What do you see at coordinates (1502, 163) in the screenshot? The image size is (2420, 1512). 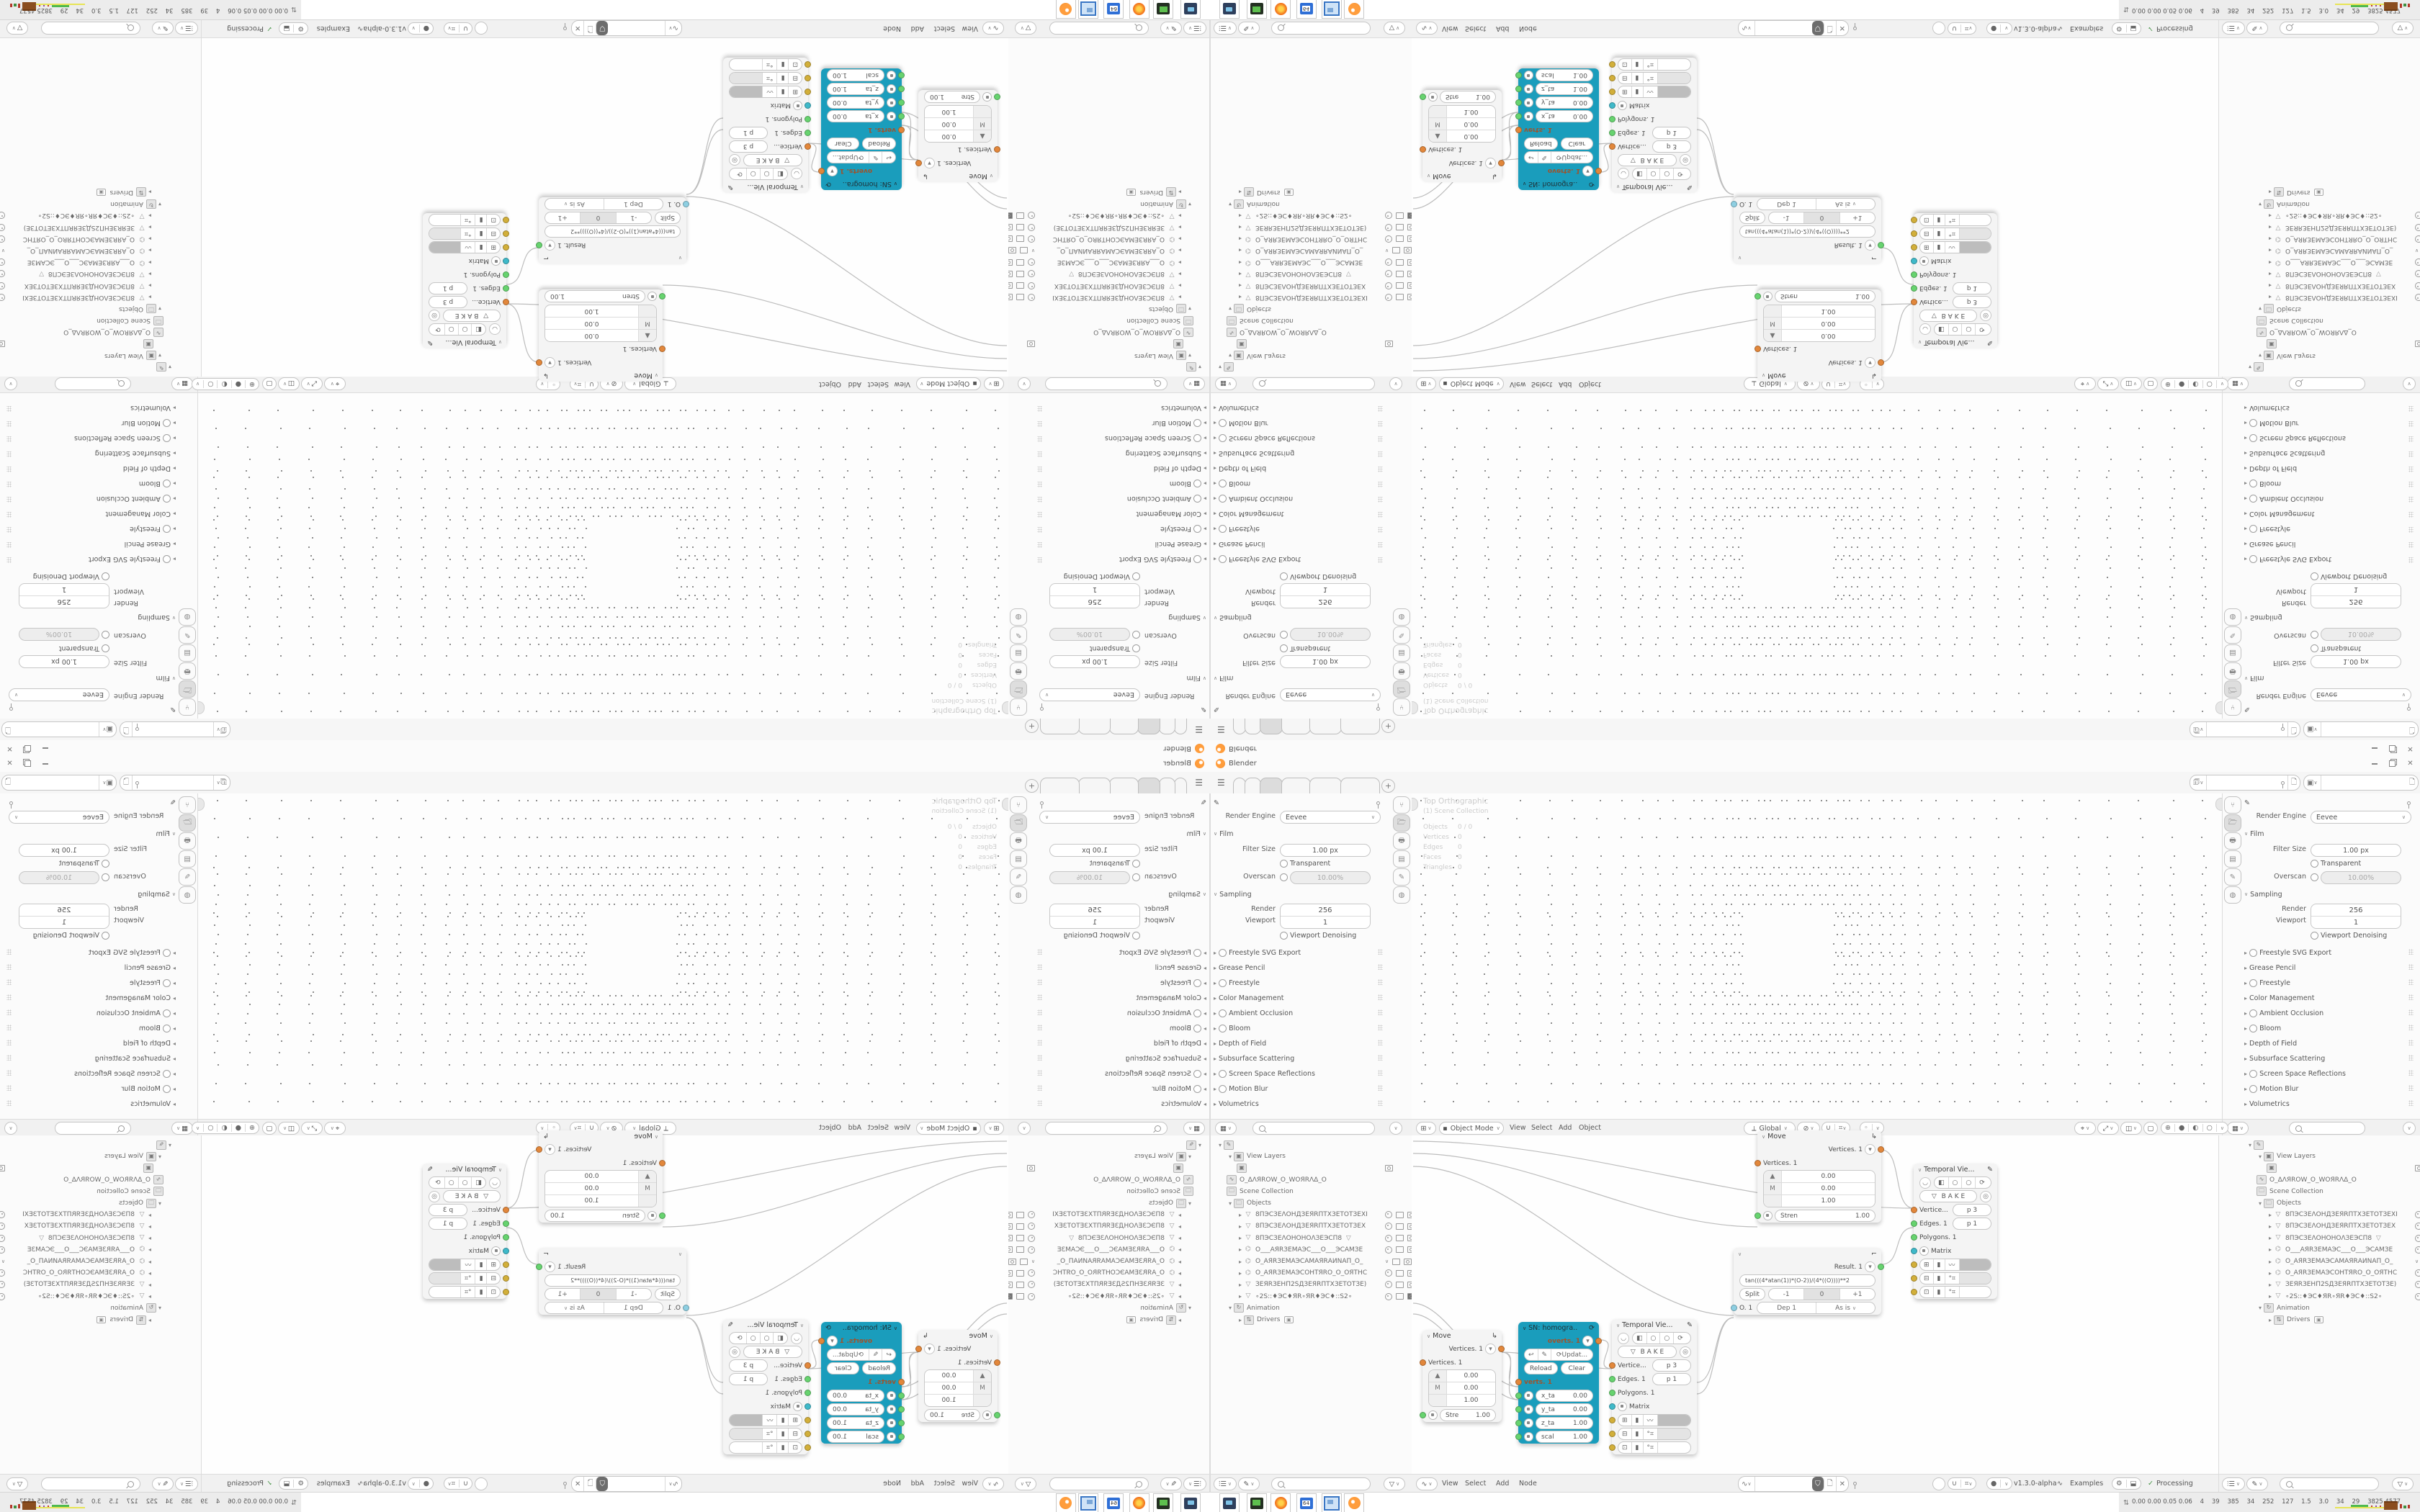 I see `socket-out-orange` at bounding box center [1502, 163].